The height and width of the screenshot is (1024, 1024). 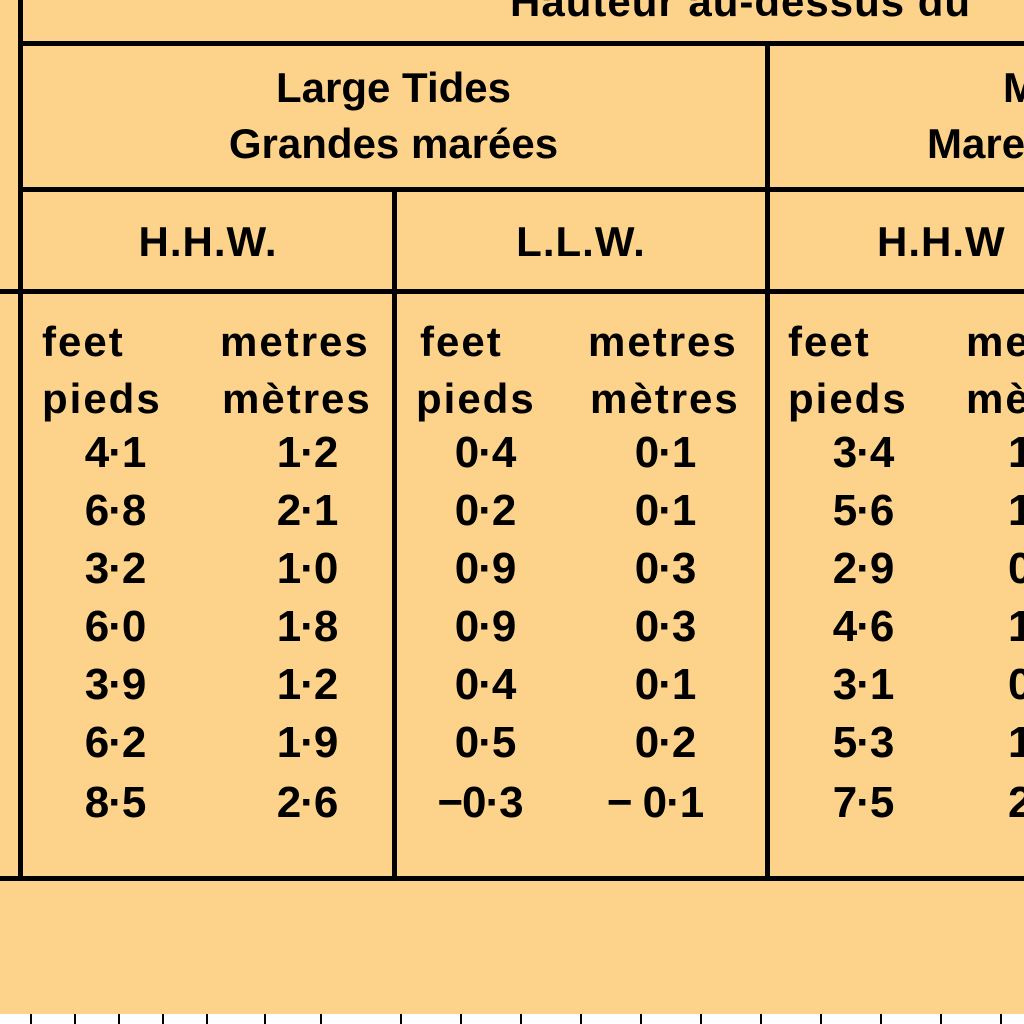 I want to click on table-cell: 0·5, so click(x=485, y=742).